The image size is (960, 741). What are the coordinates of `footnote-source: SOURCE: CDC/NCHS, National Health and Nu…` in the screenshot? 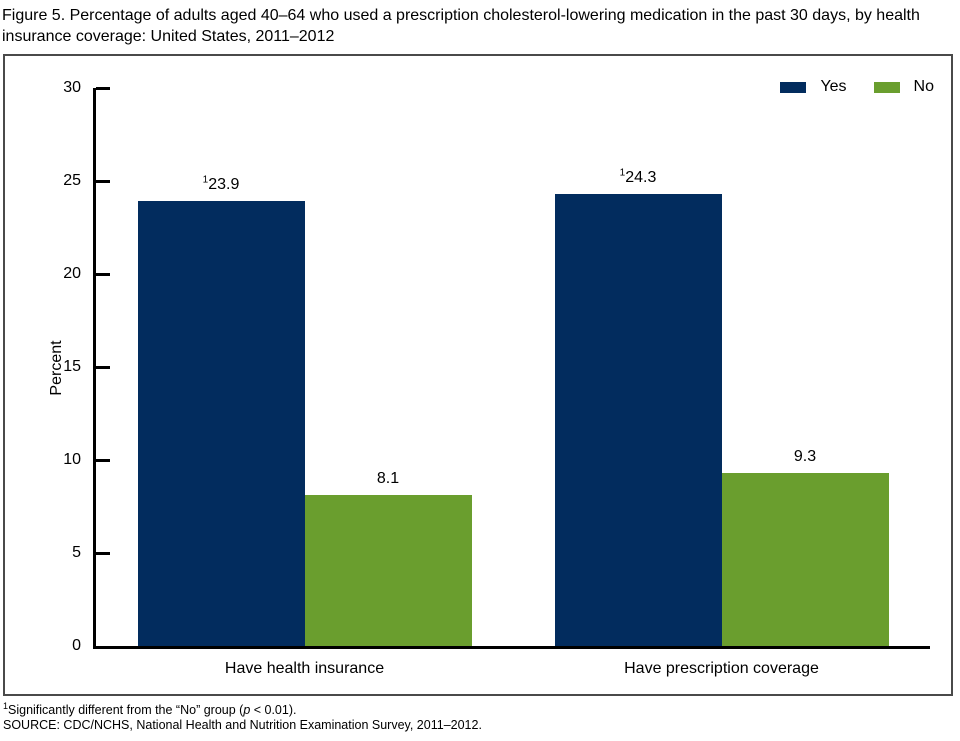 It's located at (242, 725).